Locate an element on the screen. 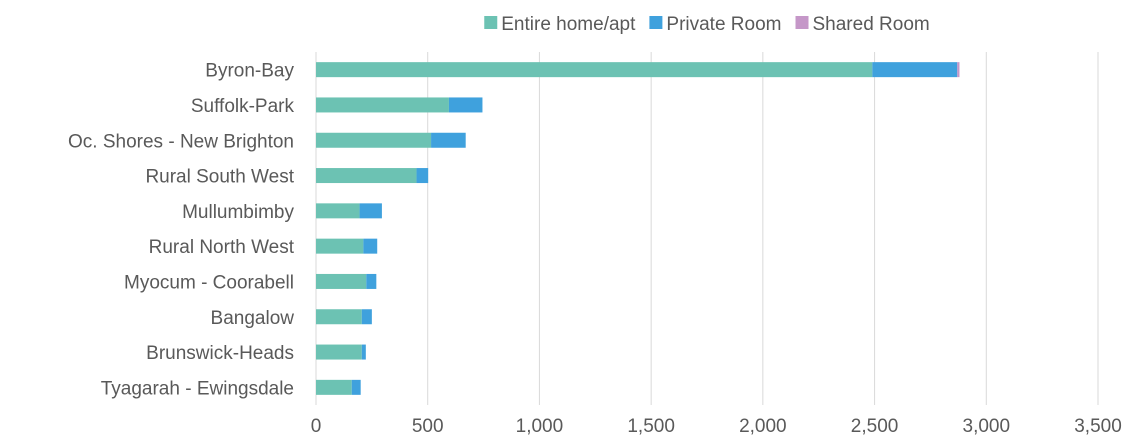  bar-byron-bay-entire-home-apt is located at coordinates (594, 70).